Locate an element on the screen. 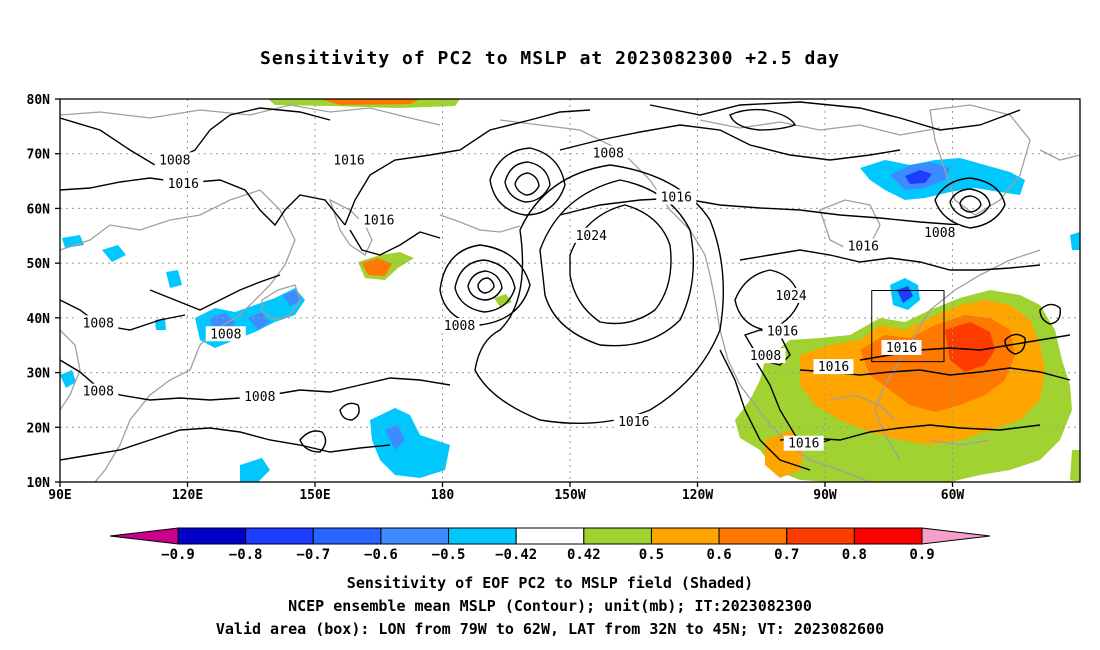 This screenshot has width=1100, height=650. colorbar-label: −0.9 is located at coordinates (178, 555).